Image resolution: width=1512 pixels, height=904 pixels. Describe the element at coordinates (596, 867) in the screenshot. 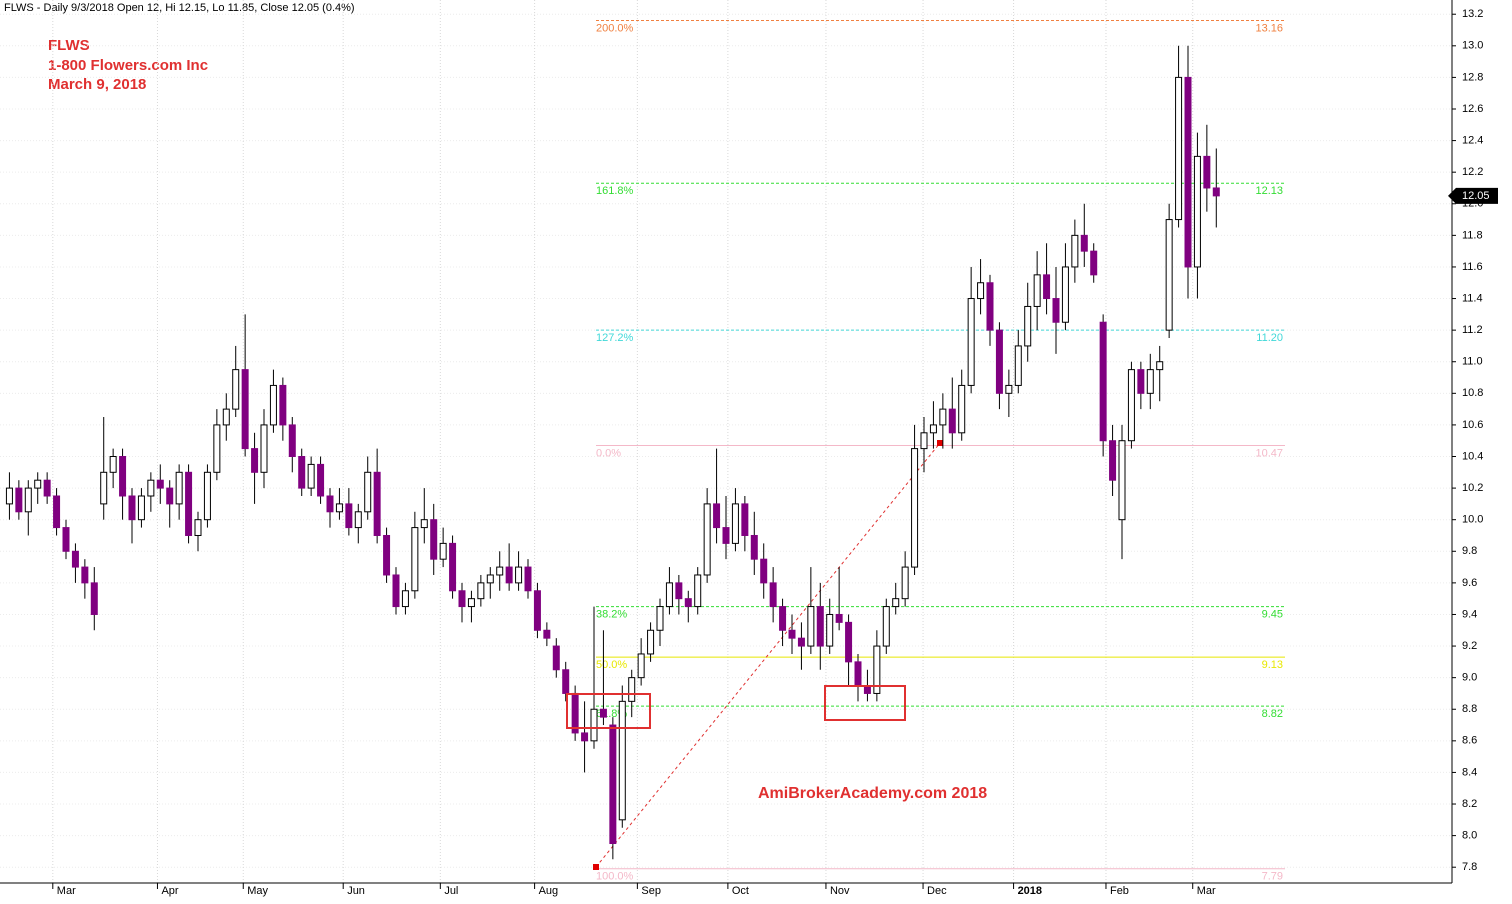

I see `trend-dot` at that location.